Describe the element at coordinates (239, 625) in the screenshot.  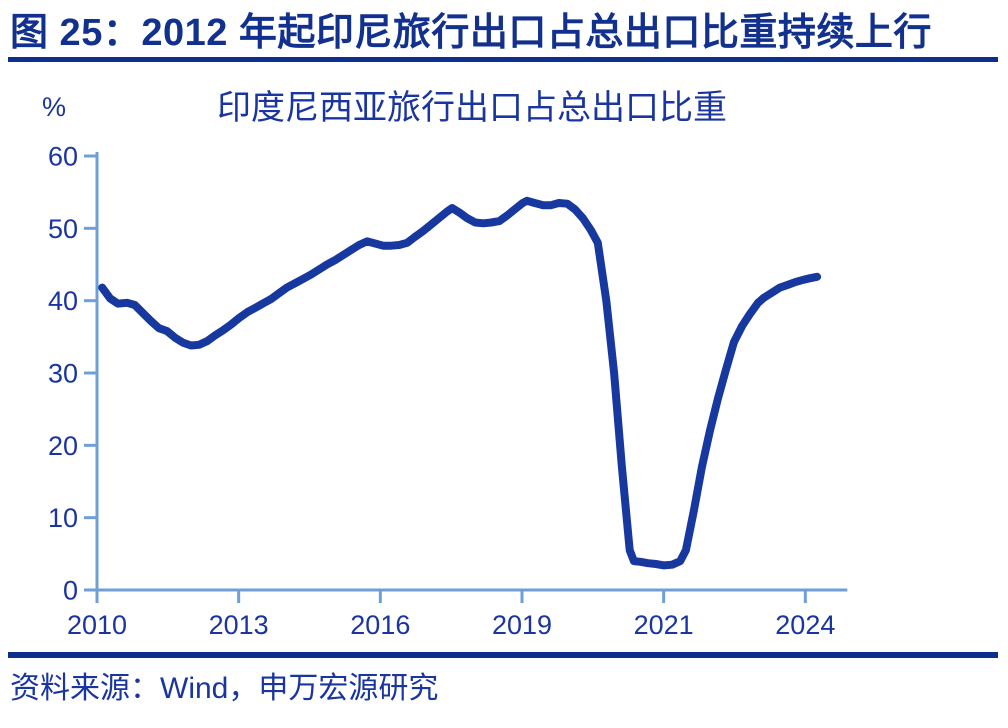
I see `x-tick-label: 2013` at that location.